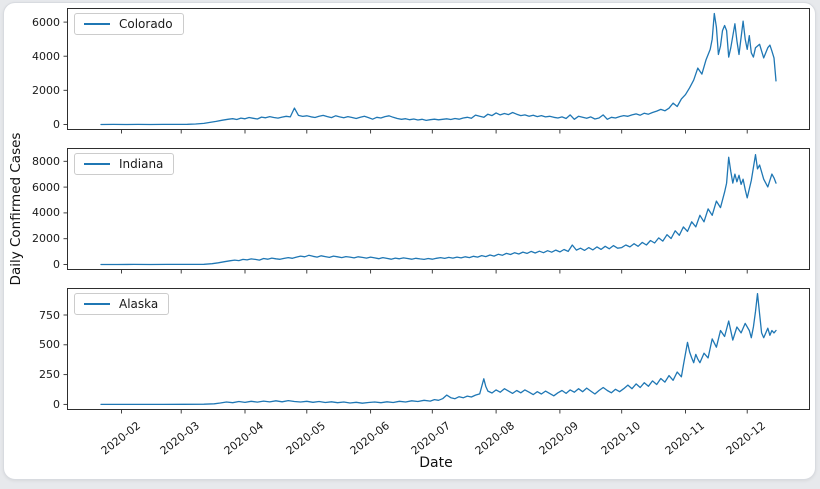 The image size is (820, 489). Describe the element at coordinates (684, 438) in the screenshot. I see `x-tick-label: 2020-11` at that location.